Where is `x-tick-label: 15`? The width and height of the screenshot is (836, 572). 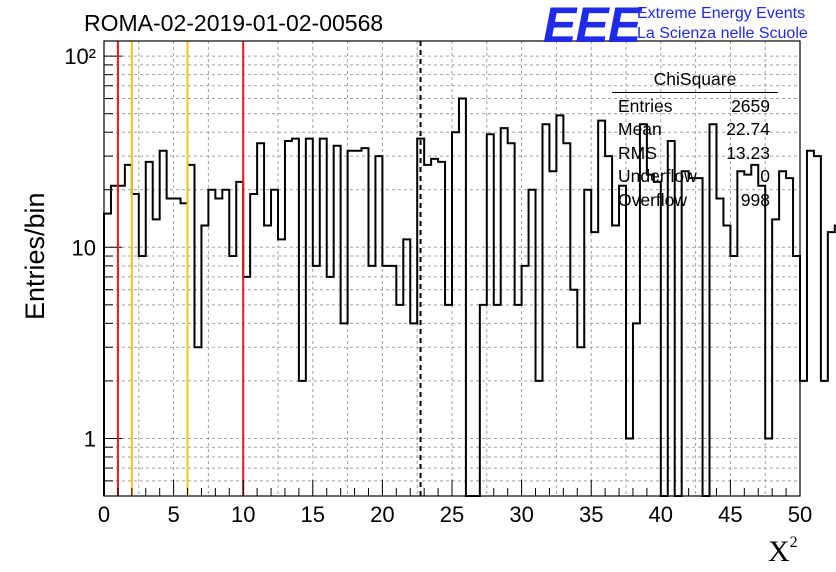
x-tick-label: 15 is located at coordinates (313, 514).